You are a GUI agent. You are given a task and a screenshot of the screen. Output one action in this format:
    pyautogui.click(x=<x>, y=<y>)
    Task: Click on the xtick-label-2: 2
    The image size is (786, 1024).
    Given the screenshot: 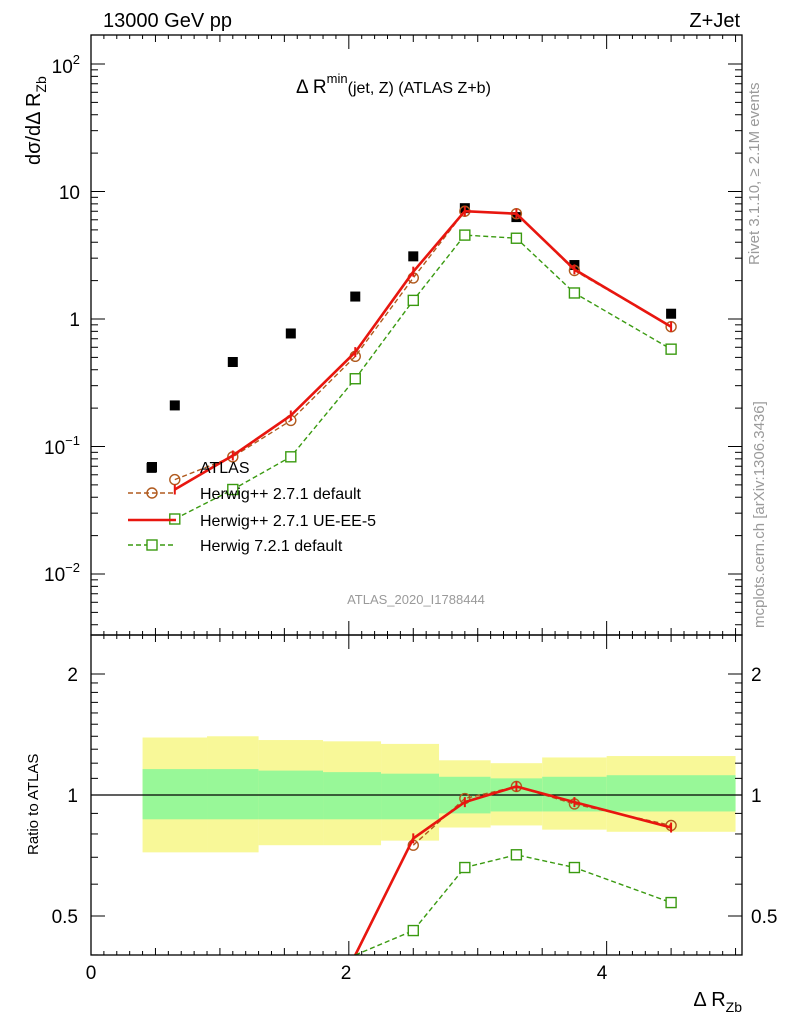 What is the action you would take?
    pyautogui.click(x=346, y=973)
    